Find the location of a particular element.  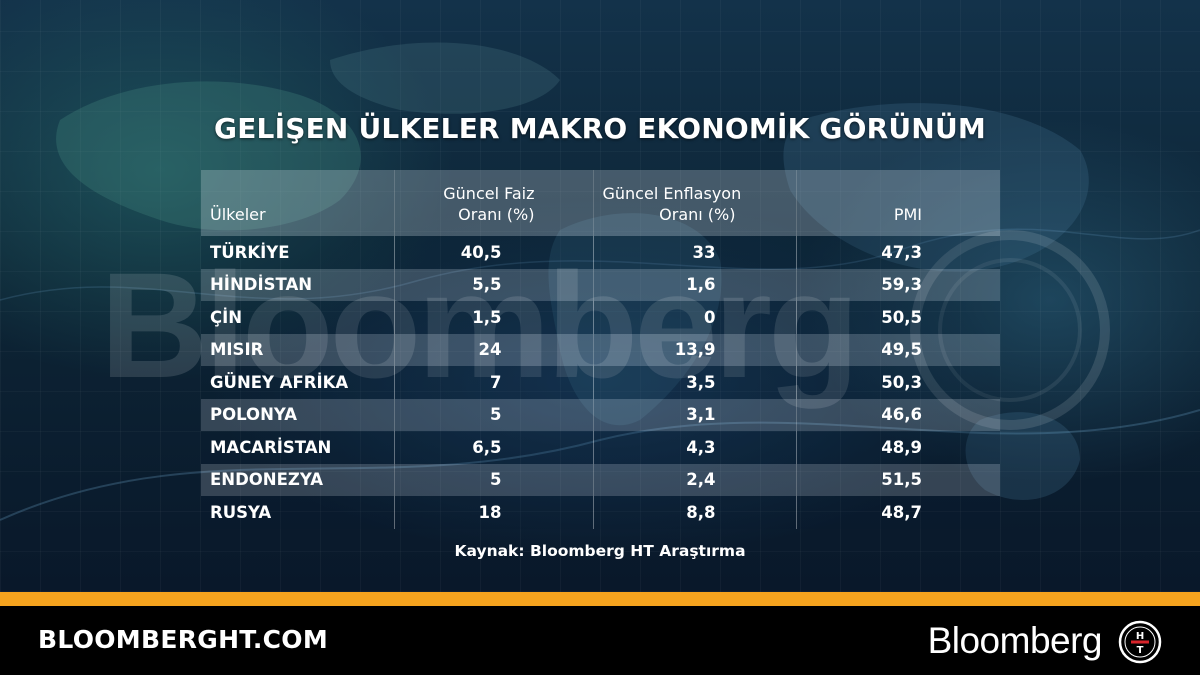

accent-bar is located at coordinates (600, 599).